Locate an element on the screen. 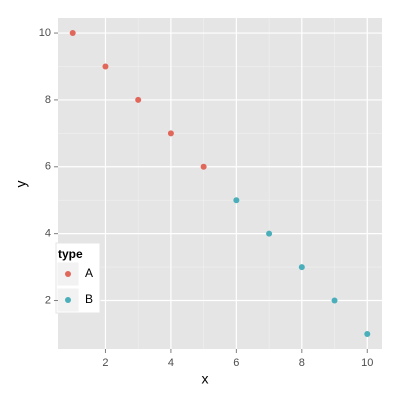  y-axis-title: y is located at coordinates (21, 184).